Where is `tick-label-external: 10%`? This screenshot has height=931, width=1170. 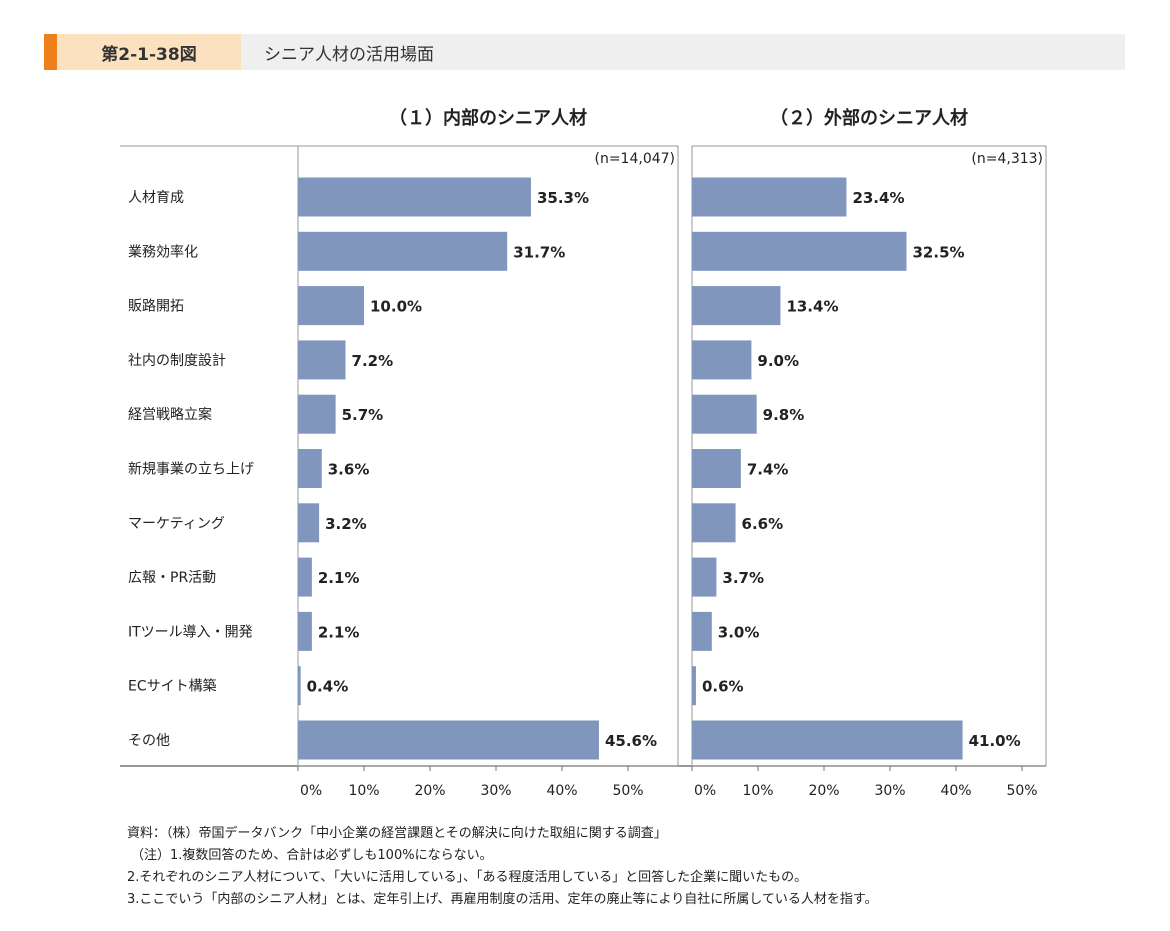
tick-label-external: 10% is located at coordinates (757, 791).